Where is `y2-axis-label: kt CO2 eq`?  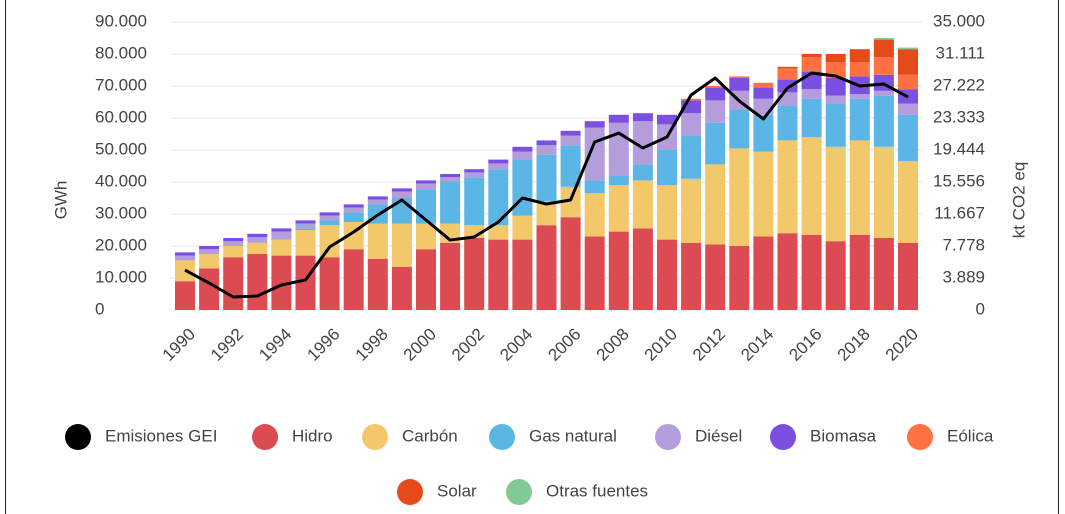
y2-axis-label: kt CO2 eq is located at coordinates (1018, 200).